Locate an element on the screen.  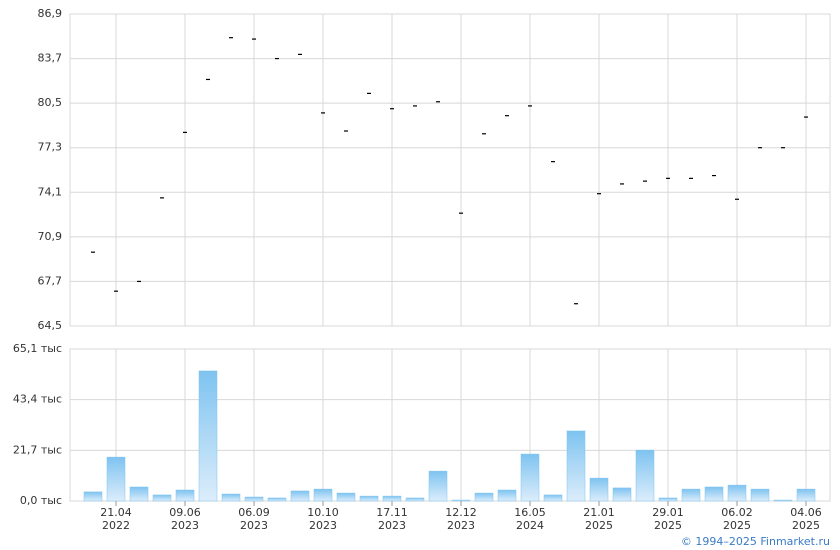
x-tick-label: 29.01 2025 is located at coordinates (668, 519).